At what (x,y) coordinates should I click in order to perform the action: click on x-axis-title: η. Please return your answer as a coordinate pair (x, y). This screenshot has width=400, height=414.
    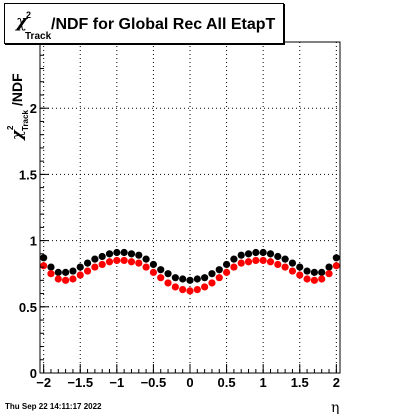
    Looking at the image, I should click on (335, 407).